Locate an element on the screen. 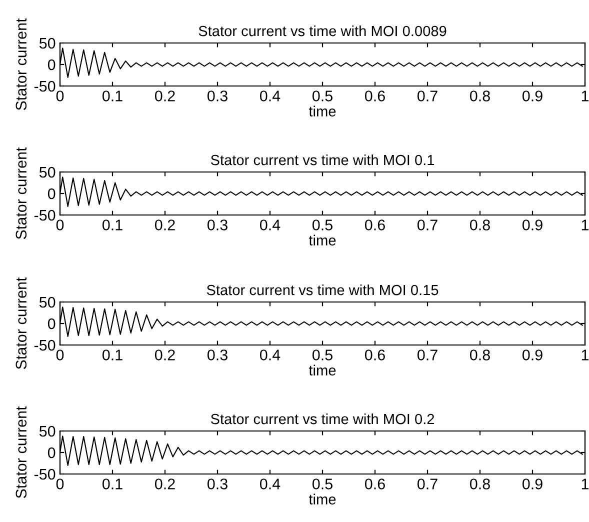  chart-title: Stator current vs time with MOI 0.1 is located at coordinates (322, 160).